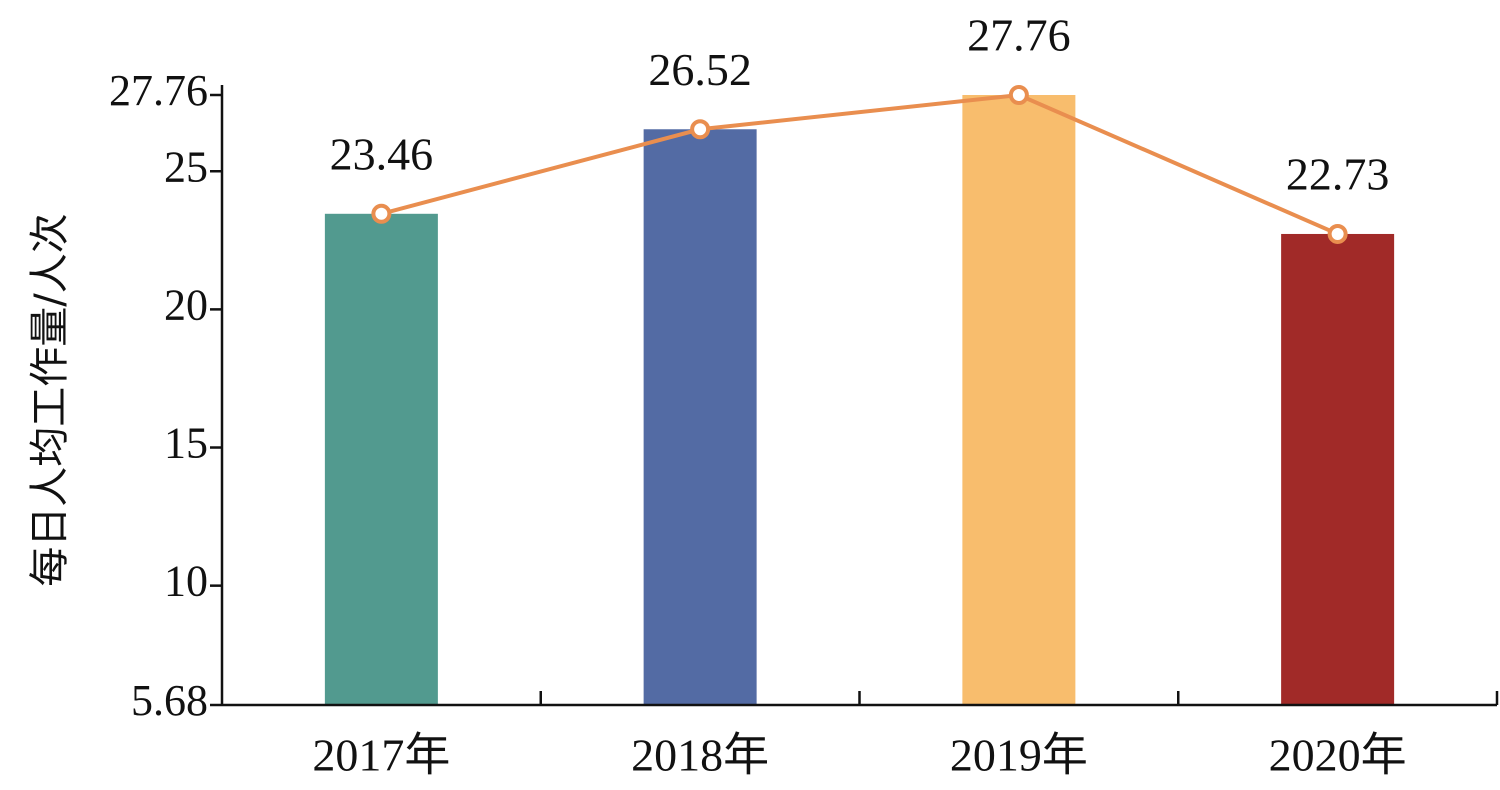 Image resolution: width=1500 pixels, height=790 pixels. I want to click on y-tick-label-3: 15, so click(186, 443).